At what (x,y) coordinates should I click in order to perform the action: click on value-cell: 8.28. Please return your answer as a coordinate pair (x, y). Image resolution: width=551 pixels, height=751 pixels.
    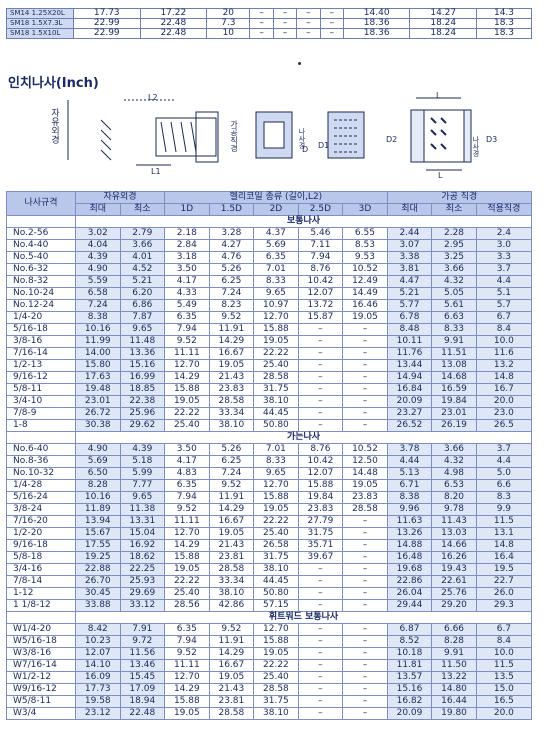
    Looking at the image, I should click on (454, 641).